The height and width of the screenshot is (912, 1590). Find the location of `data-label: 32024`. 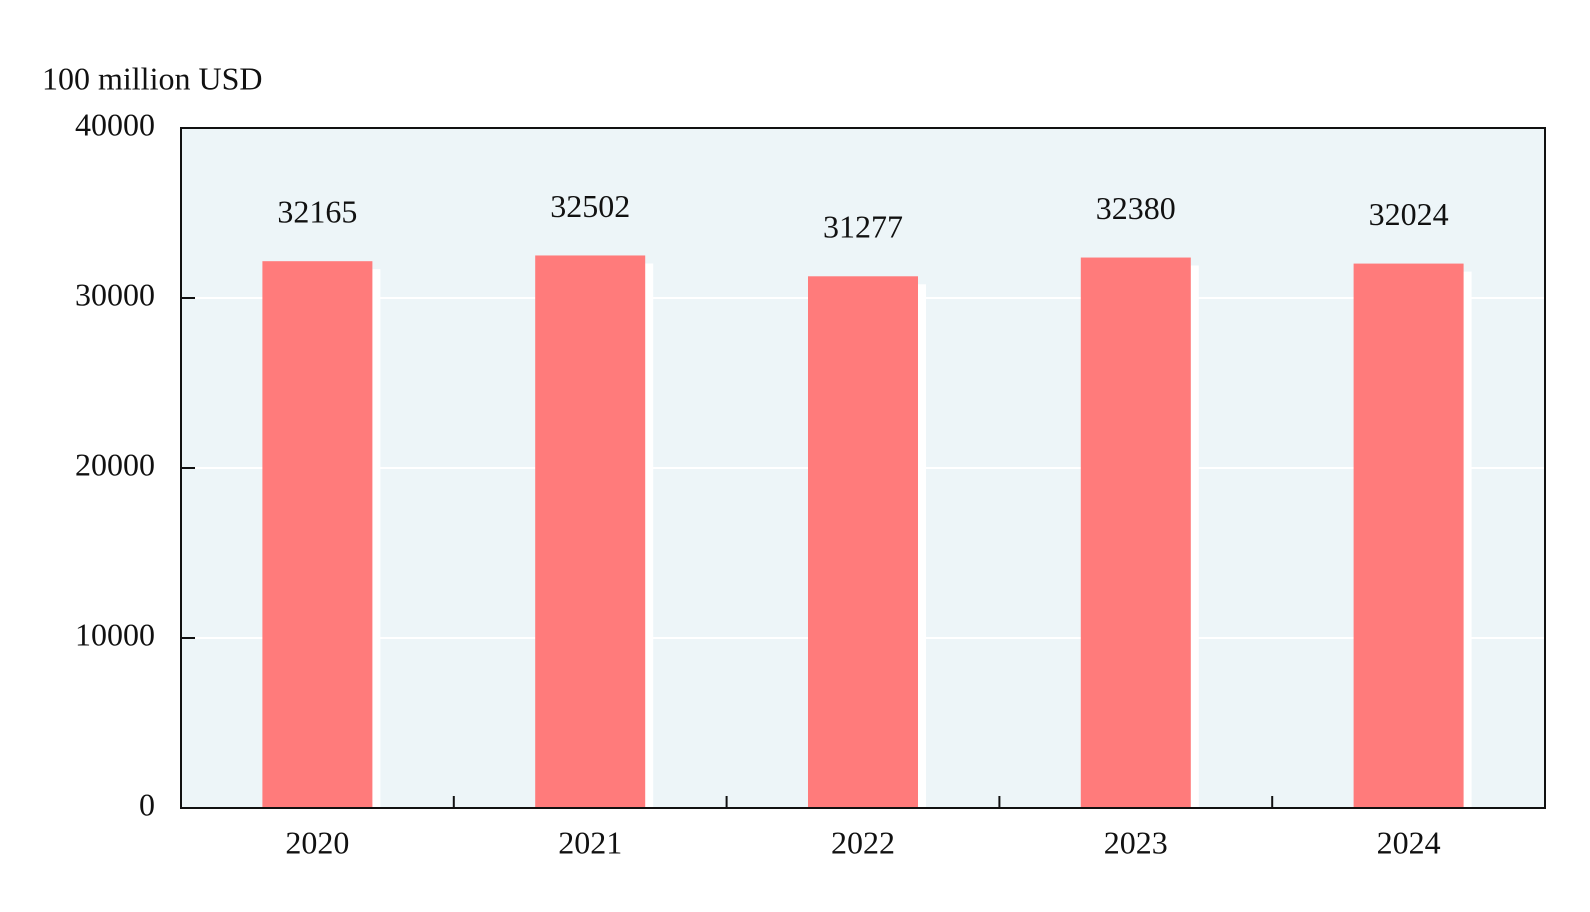

data-label: 32024 is located at coordinates (1409, 214).